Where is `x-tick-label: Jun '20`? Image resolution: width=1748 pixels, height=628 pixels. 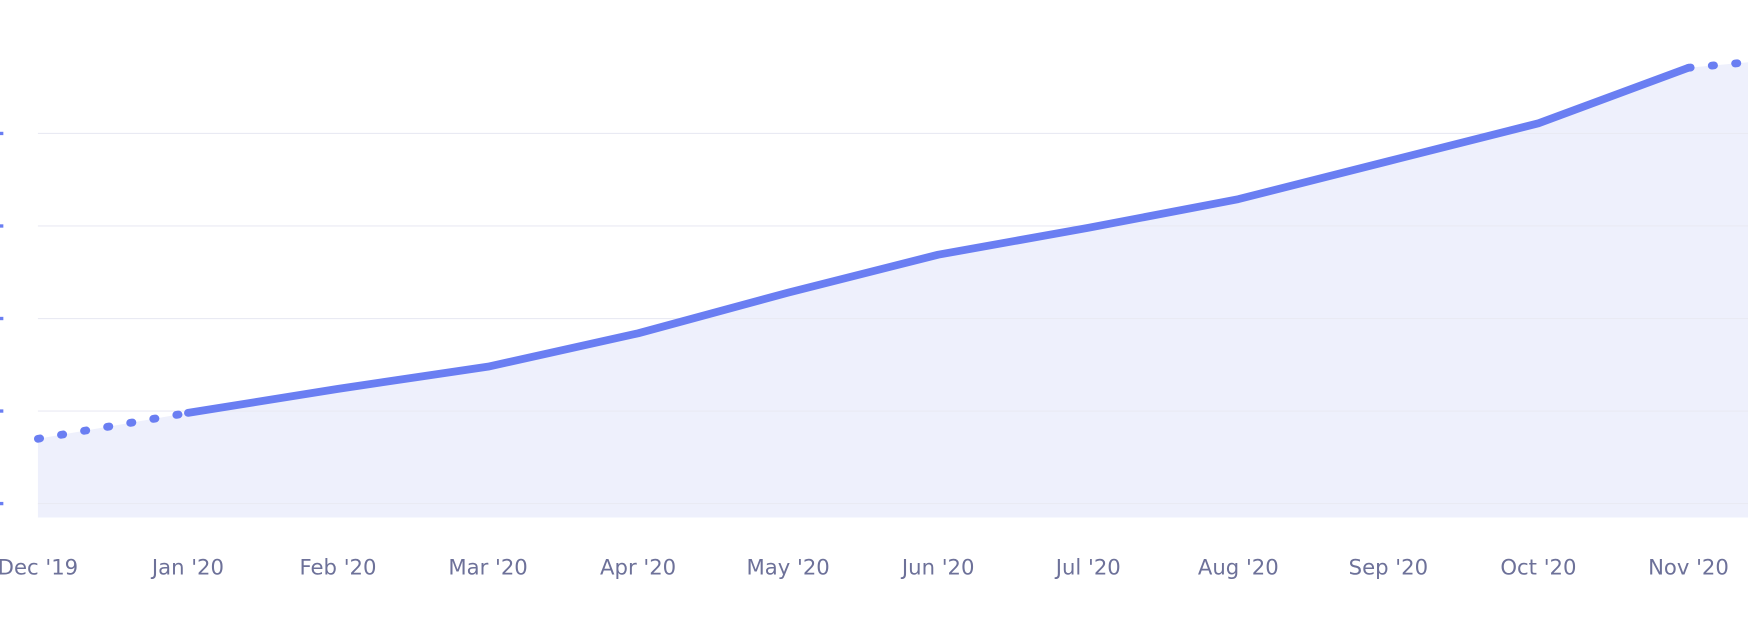
x-tick-label: Jun '20 is located at coordinates (937, 567).